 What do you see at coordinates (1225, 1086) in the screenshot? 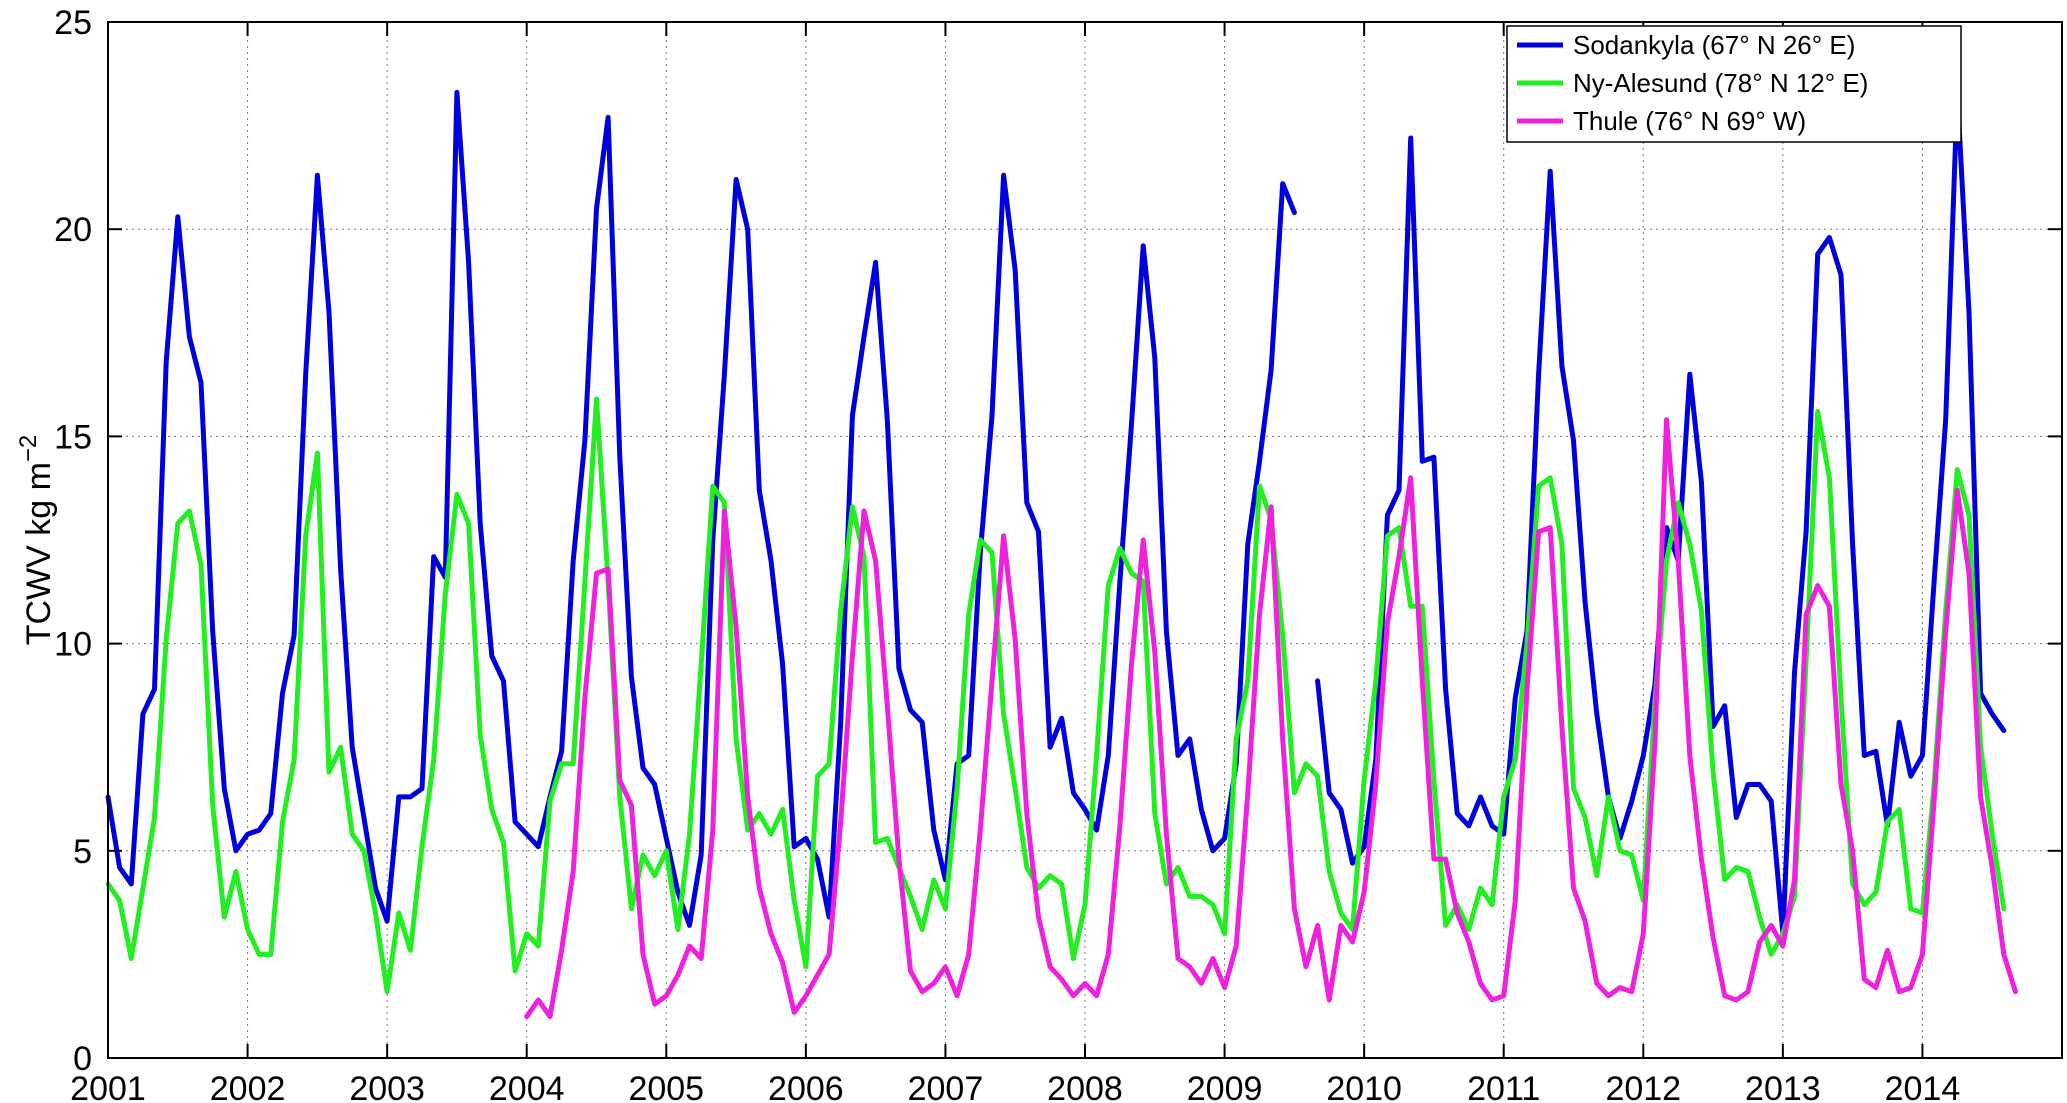
I see `x-tick-label: 2009` at bounding box center [1225, 1086].